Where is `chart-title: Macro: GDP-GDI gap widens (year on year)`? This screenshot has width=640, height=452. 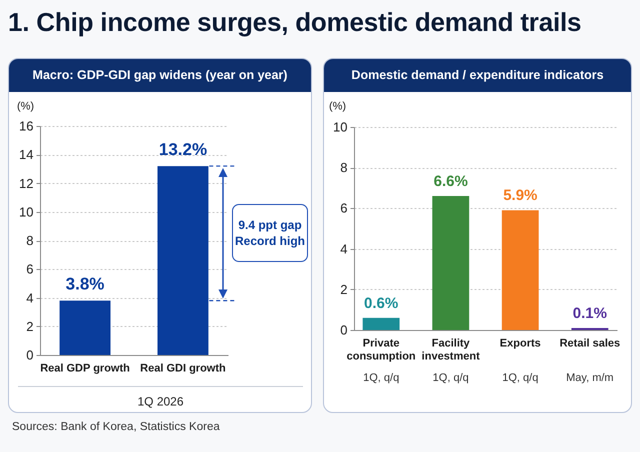
chart-title: Macro: GDP-GDI gap widens (year on year) is located at coordinates (160, 75).